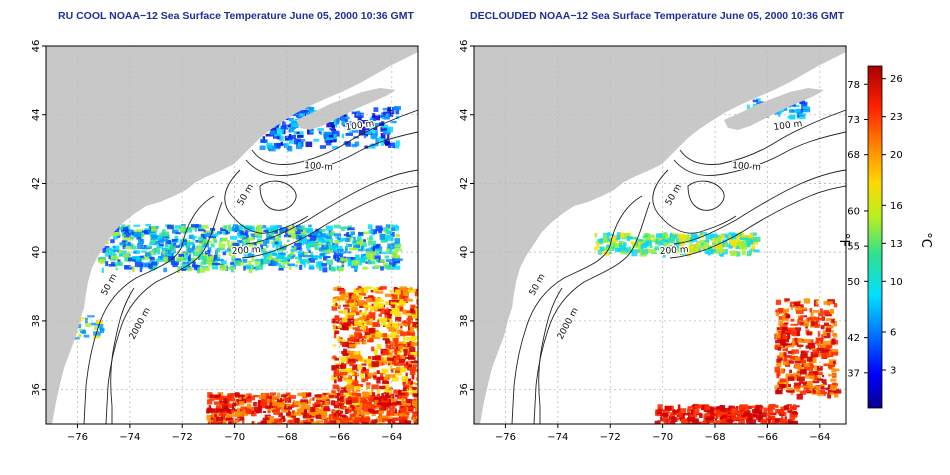 This screenshot has height=475, width=950. Describe the element at coordinates (896, 282) in the screenshot. I see `celsius-tick-label: 10` at that location.